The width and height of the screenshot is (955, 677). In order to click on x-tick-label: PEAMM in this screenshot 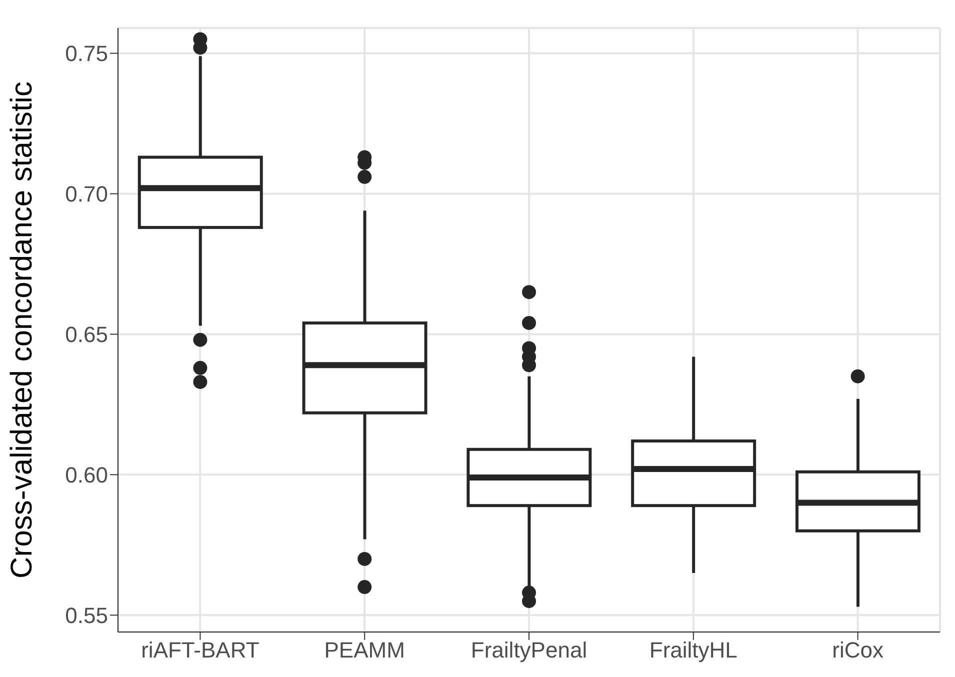, I will do `click(364, 650)`.